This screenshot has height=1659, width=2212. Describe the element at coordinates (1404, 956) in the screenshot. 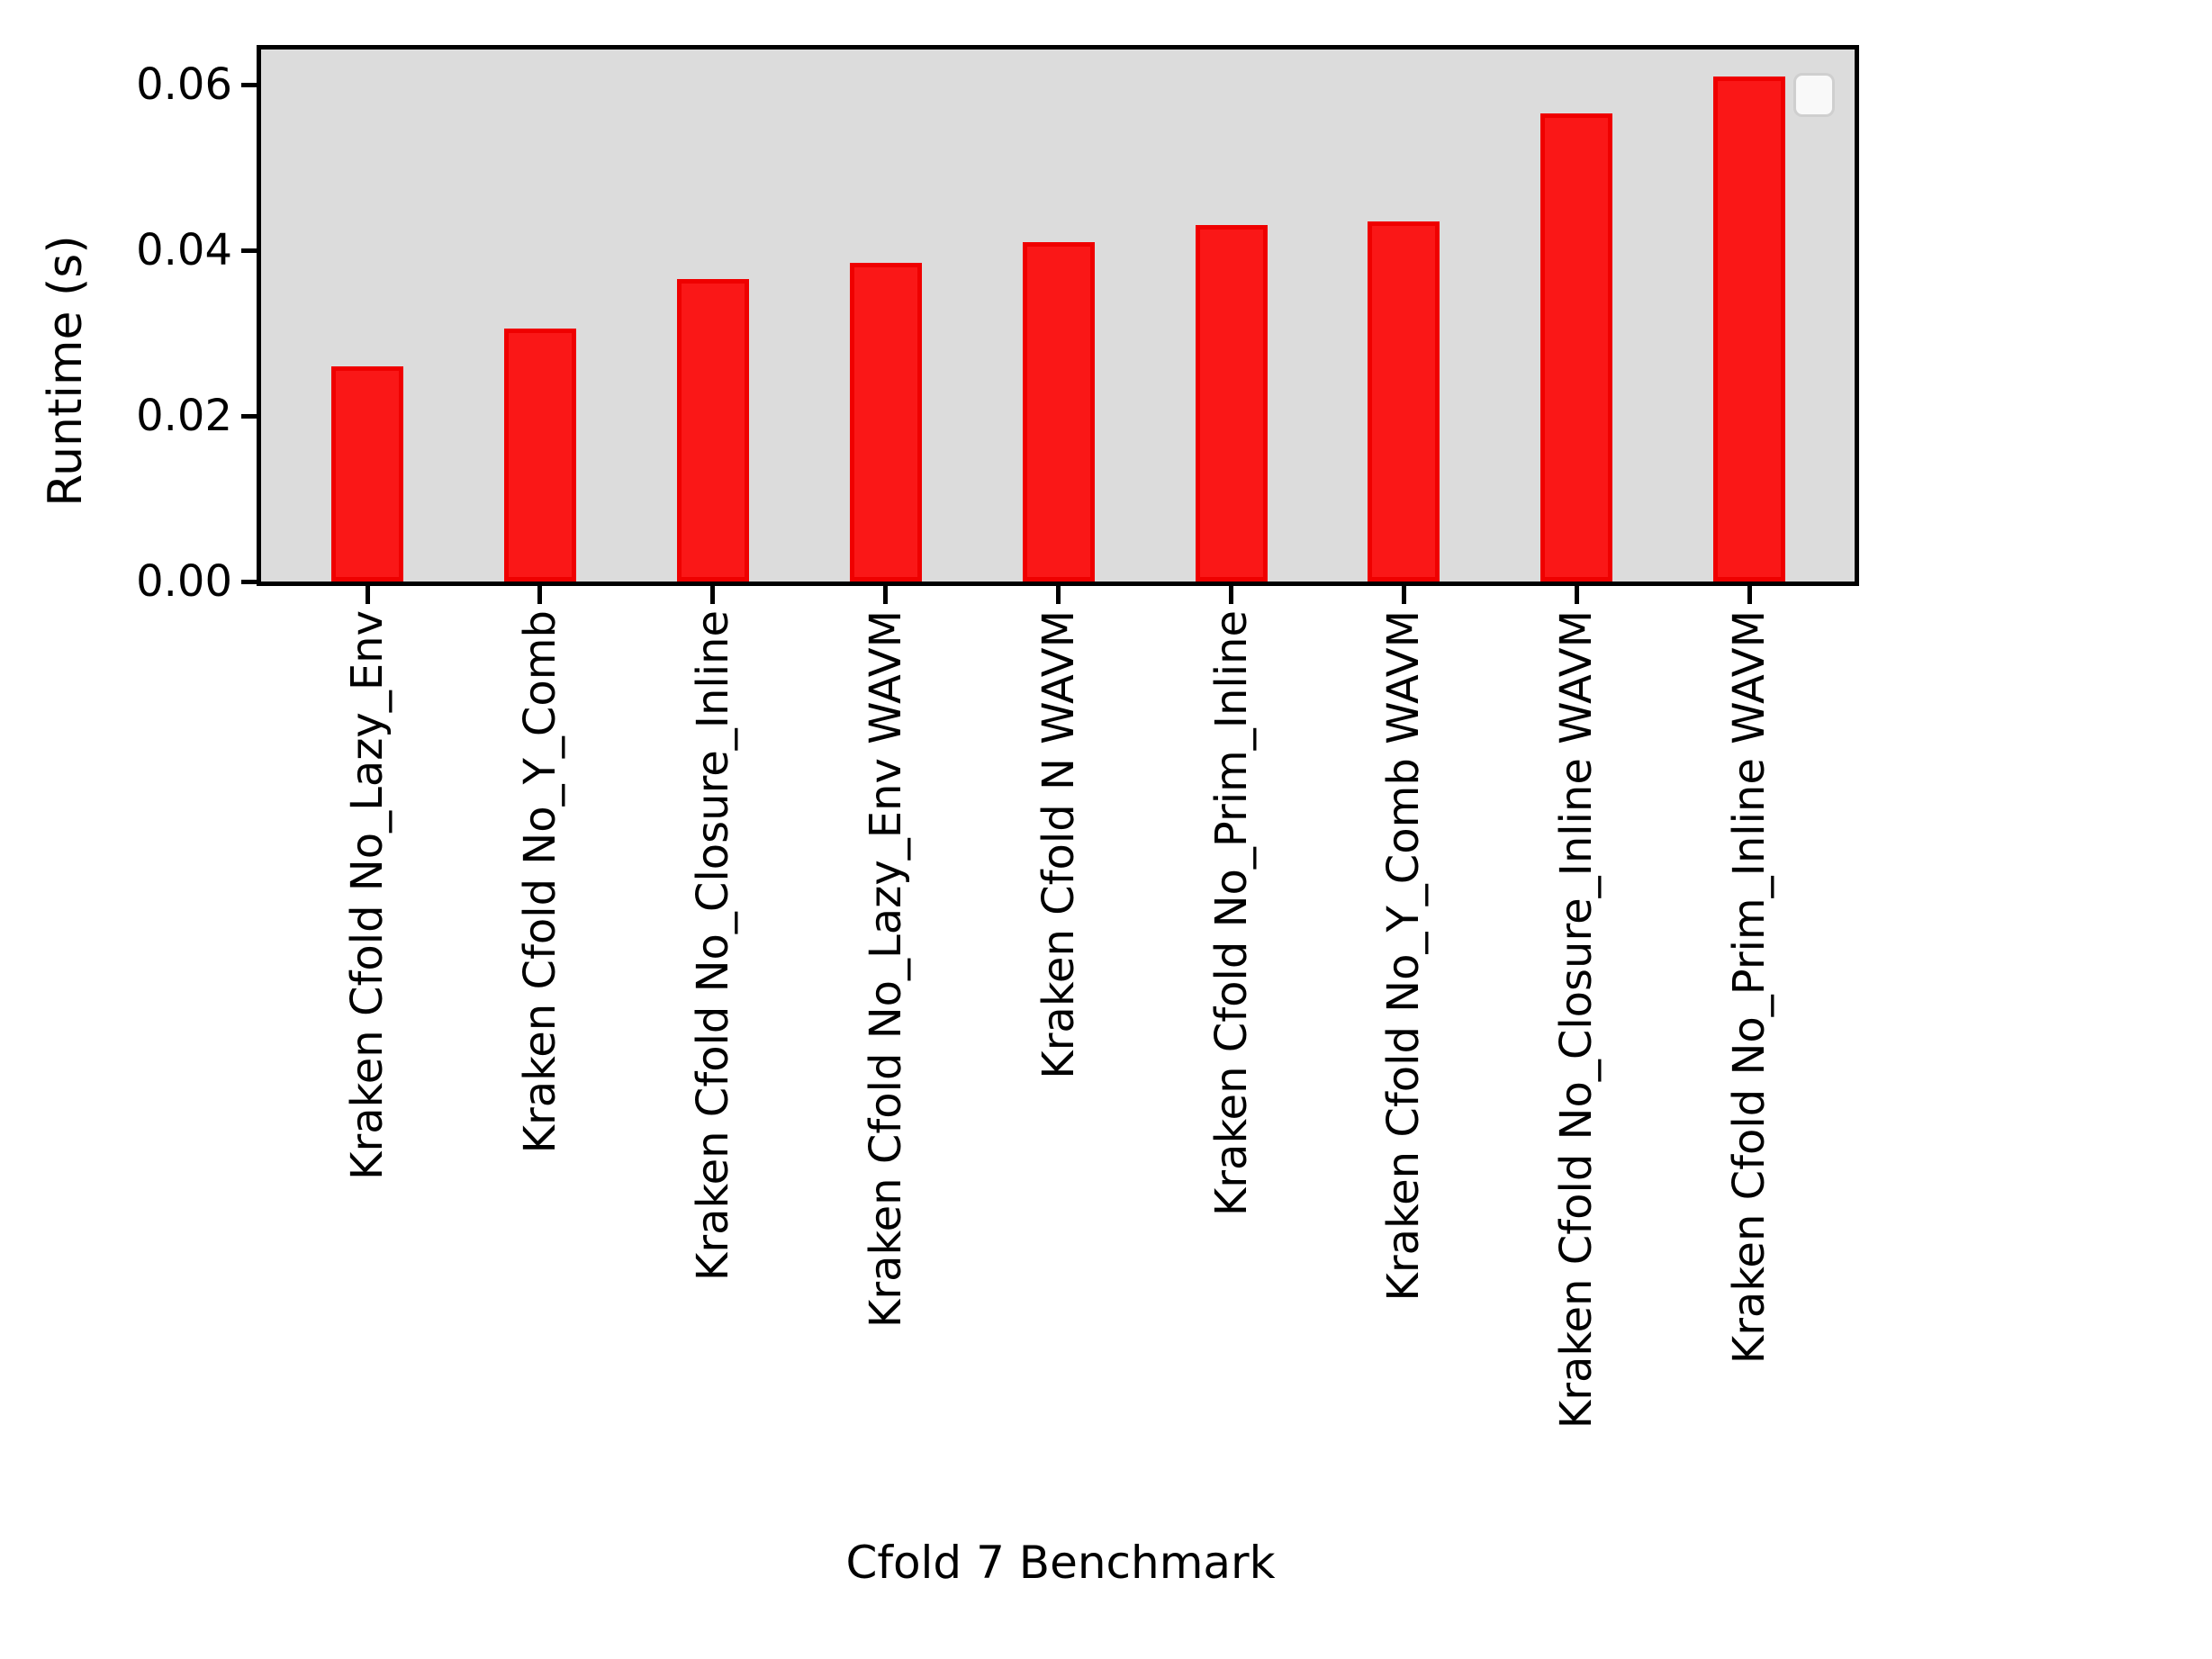

I see `x-tick-label: Kraken Cfold No_Y_Comb WAVM` at that location.